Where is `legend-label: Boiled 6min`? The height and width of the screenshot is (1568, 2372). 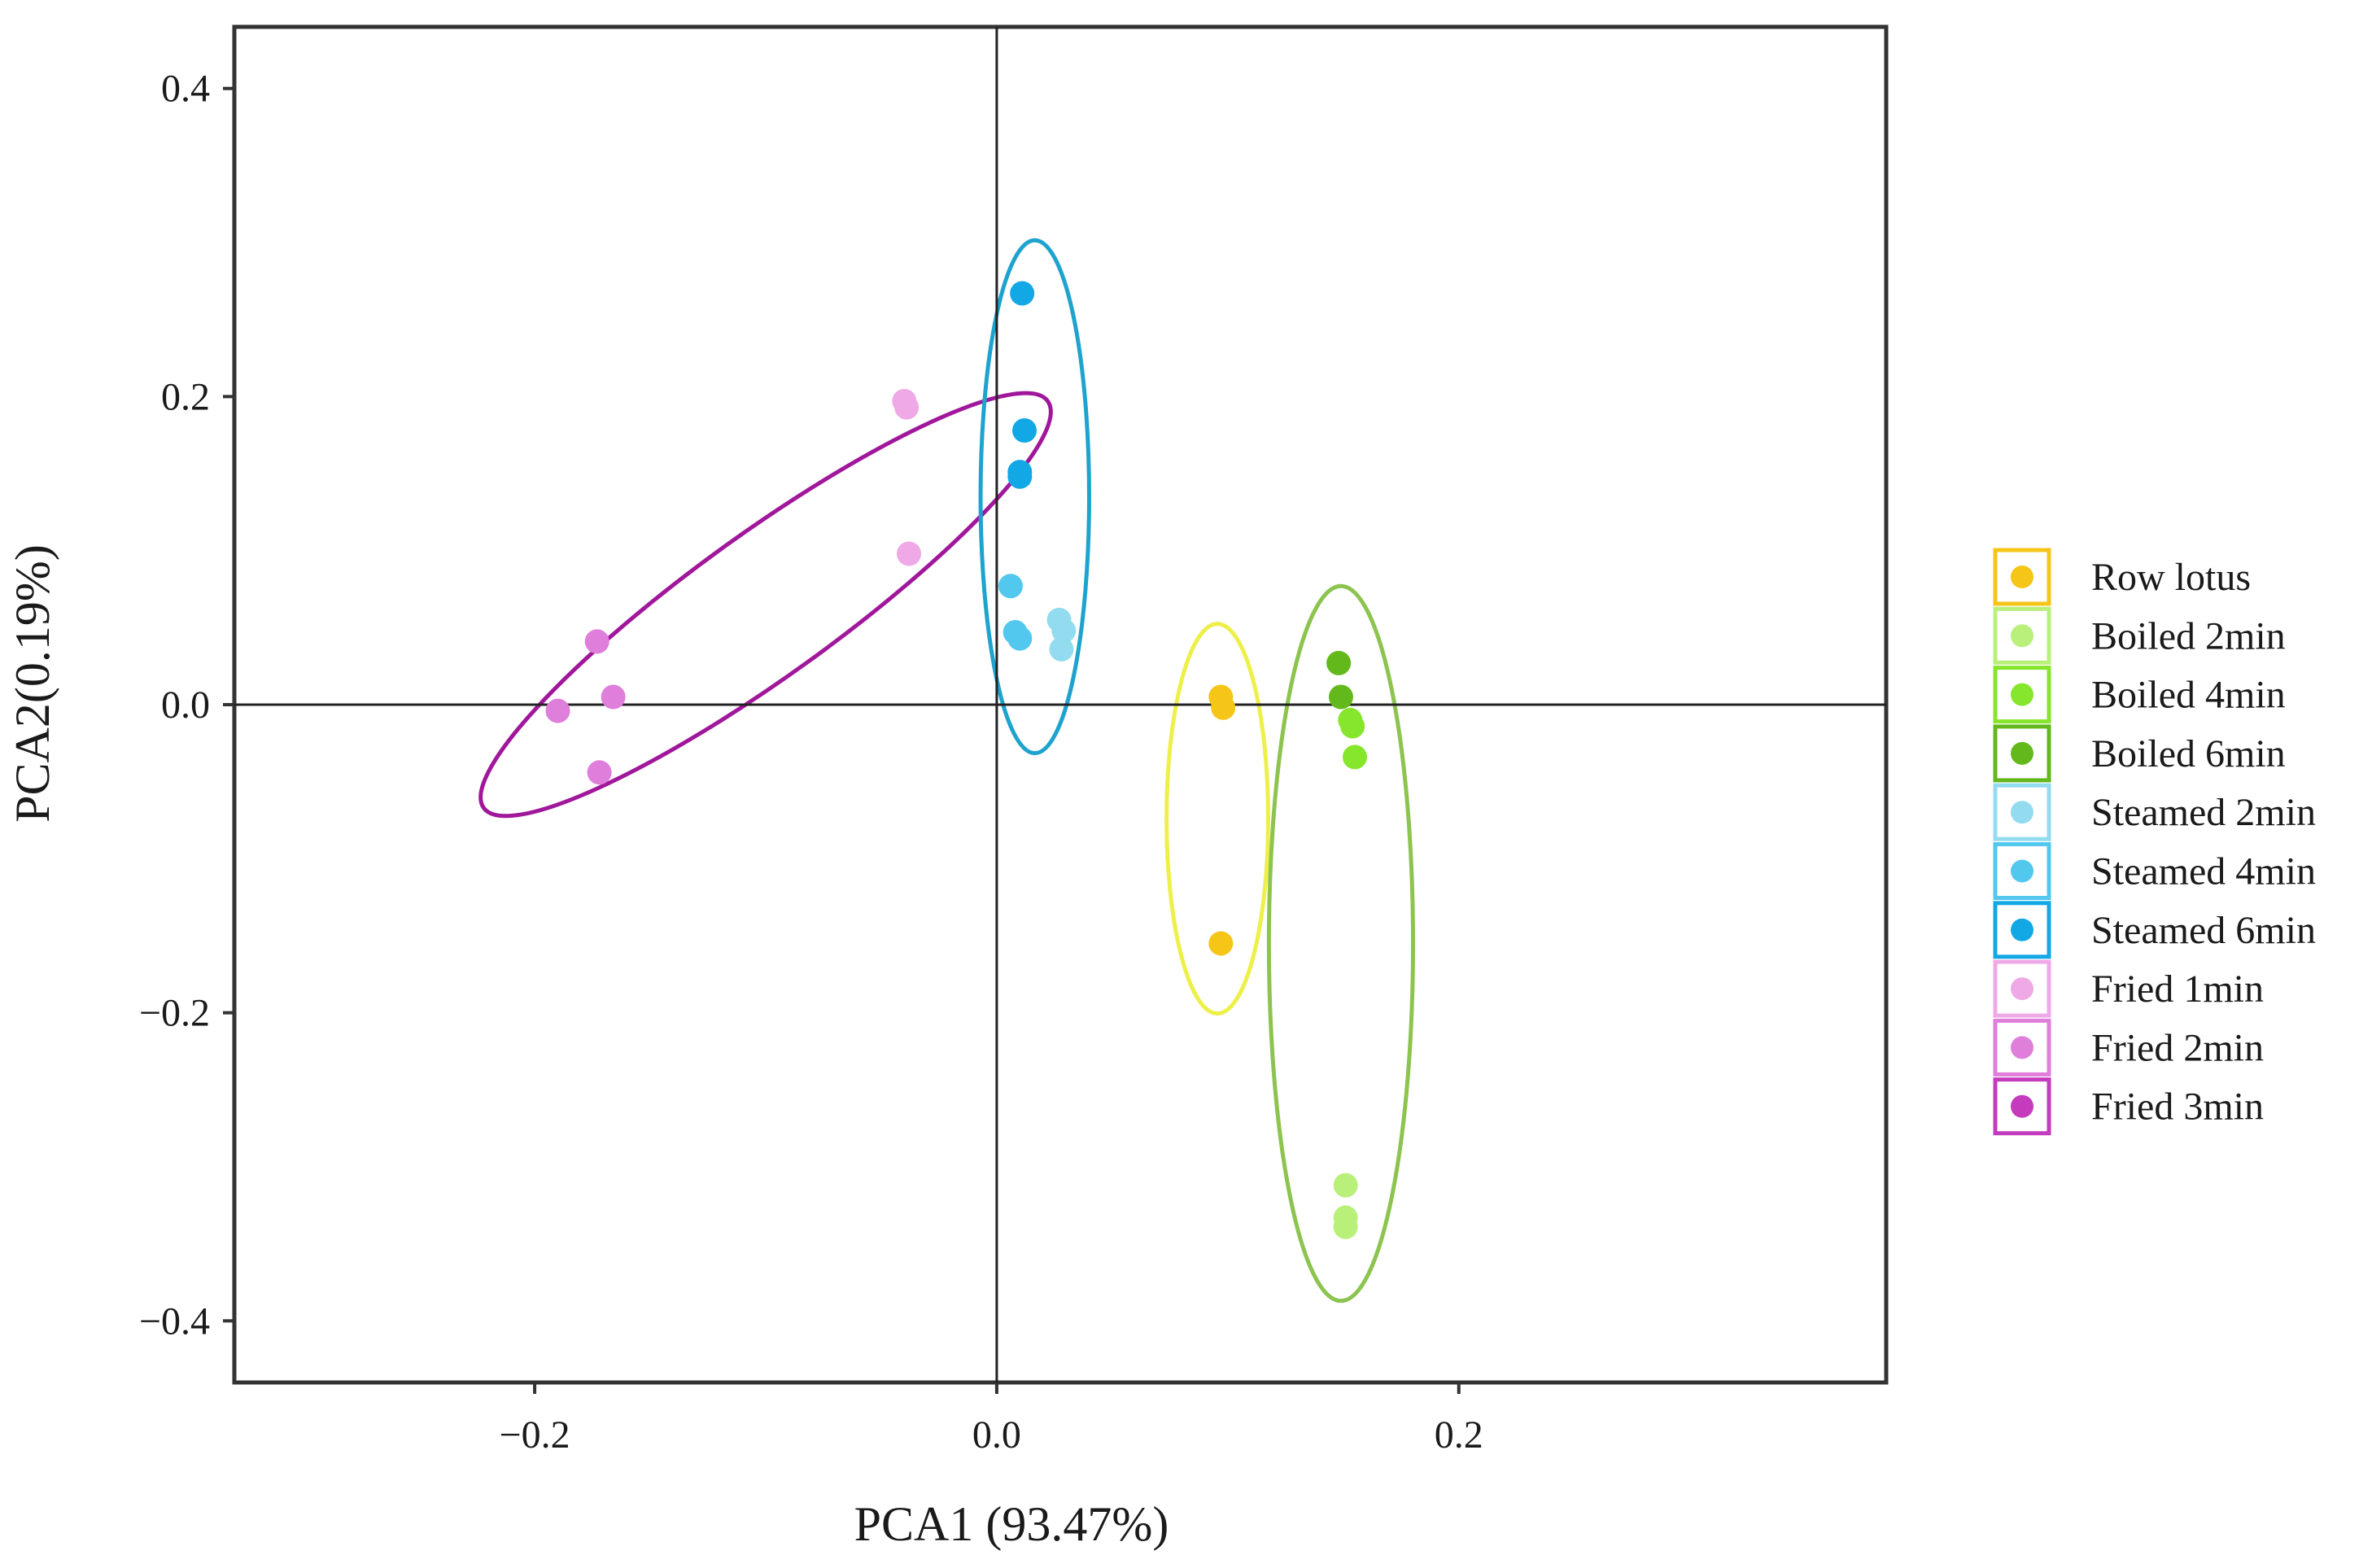
legend-label: Boiled 6min is located at coordinates (2188, 753).